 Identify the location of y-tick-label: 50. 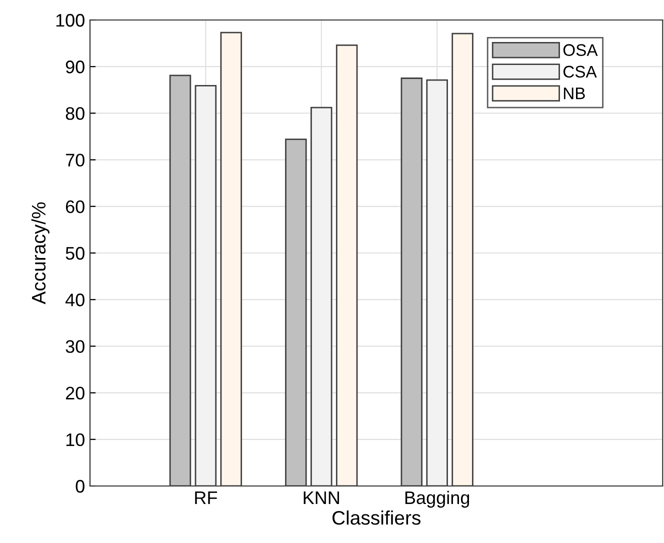
(75, 253).